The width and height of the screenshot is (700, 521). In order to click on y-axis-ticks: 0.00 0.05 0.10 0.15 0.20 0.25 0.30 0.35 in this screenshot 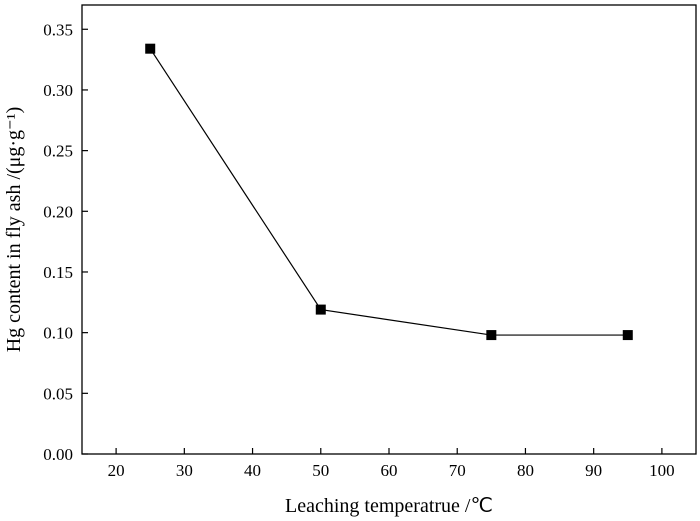, I will do `click(65, 242)`.